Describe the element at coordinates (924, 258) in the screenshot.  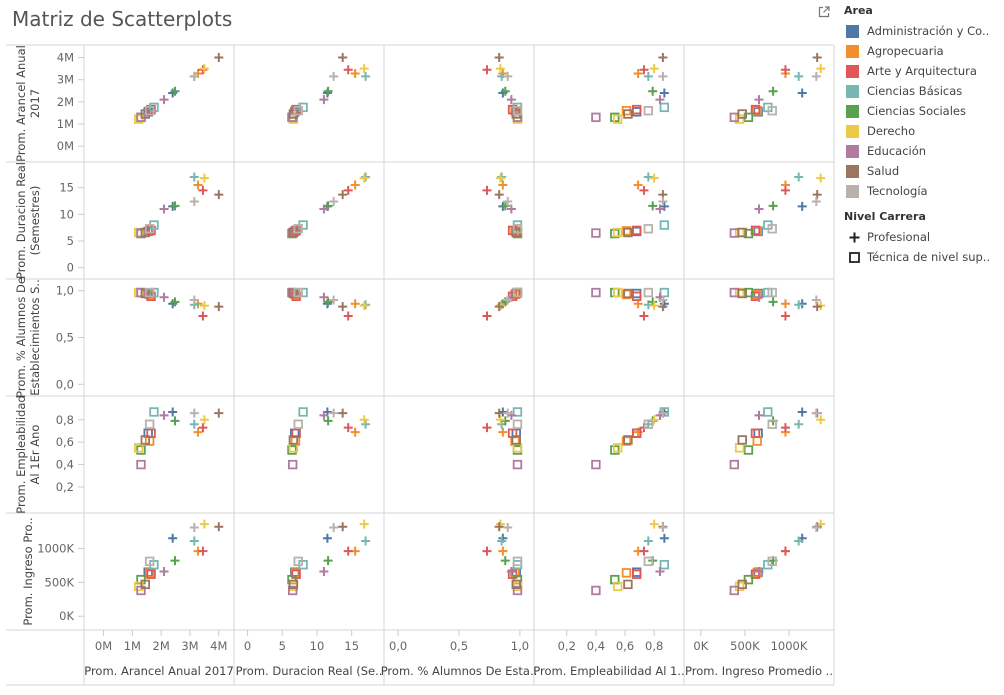
I see `legend-item-level: Técnica de nivel sup..` at that location.